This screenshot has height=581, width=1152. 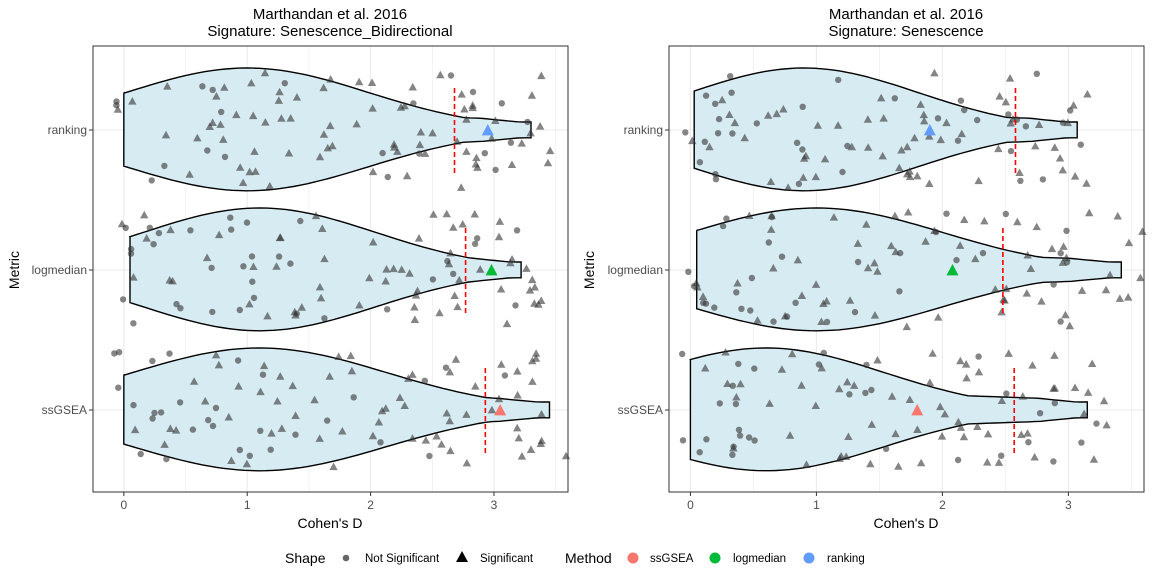 What do you see at coordinates (491, 270) in the screenshot?
I see `method-point-logmedian` at bounding box center [491, 270].